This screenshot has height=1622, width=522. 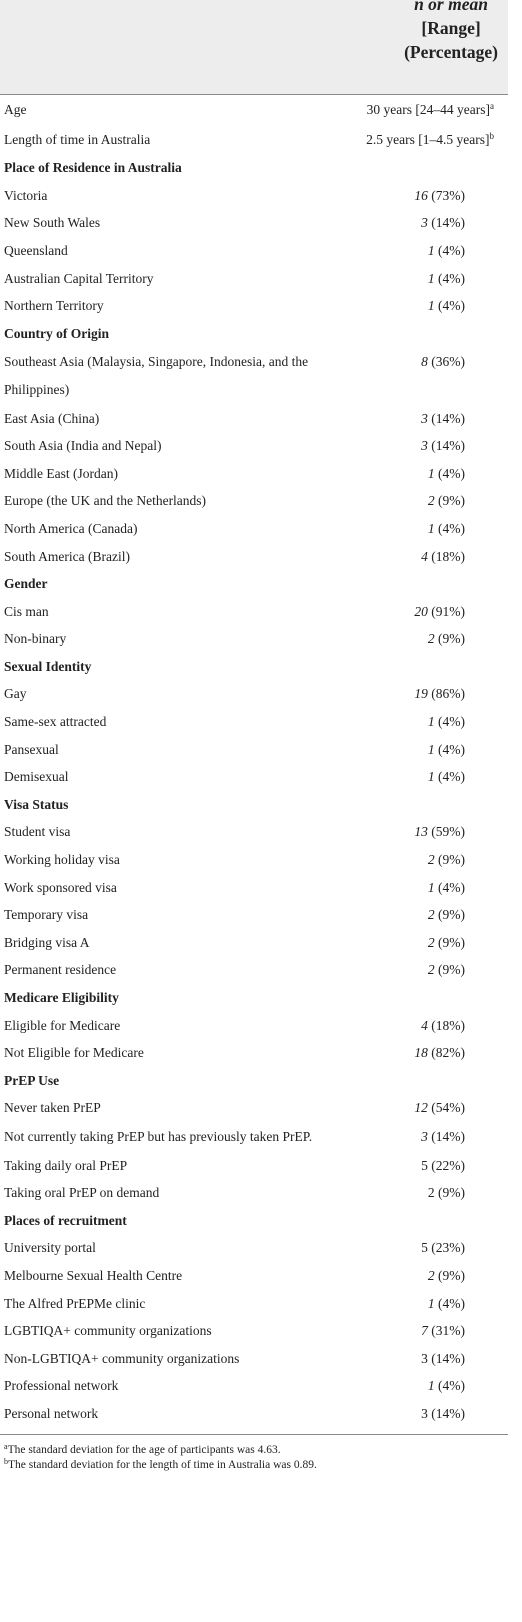 I want to click on row-label: Non-binary, so click(x=35, y=639).